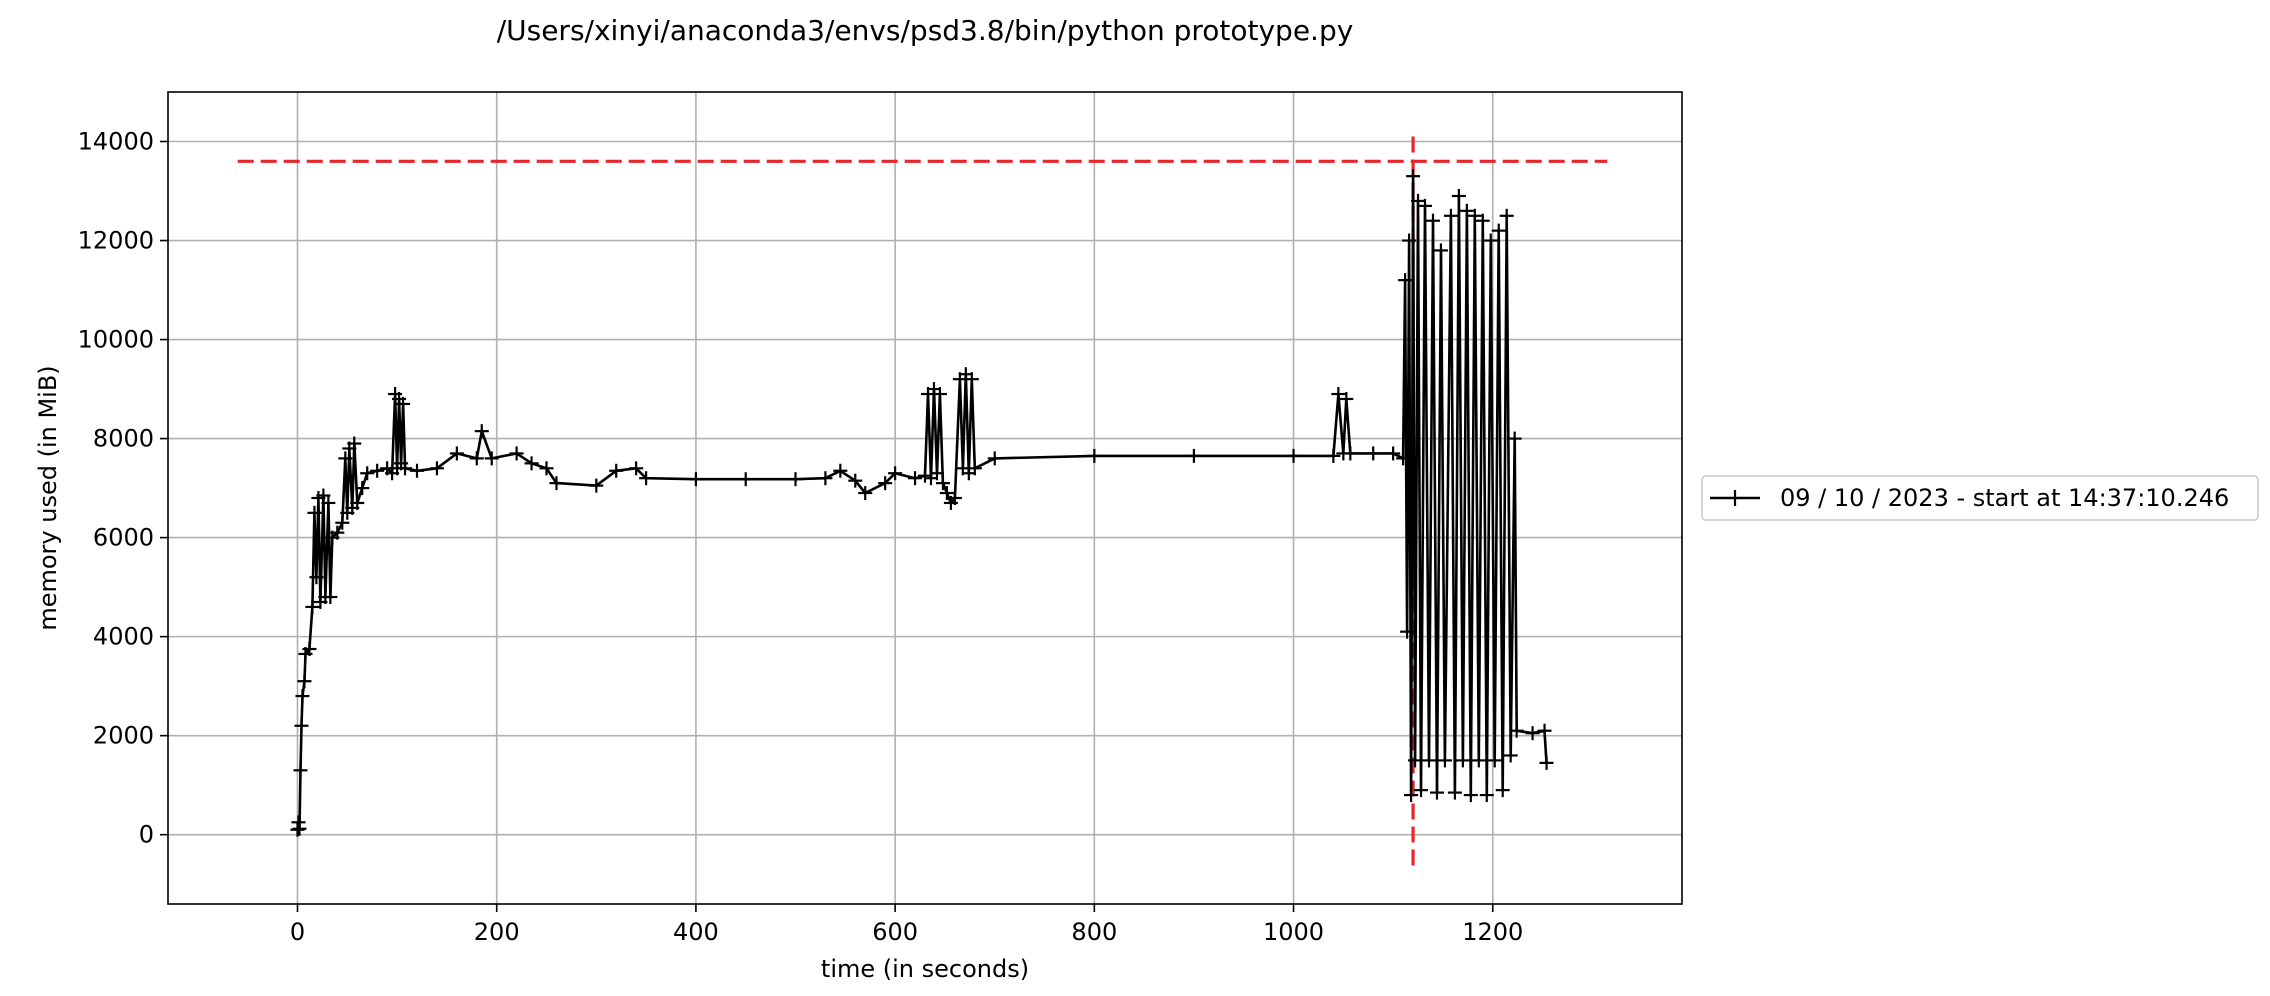  Describe the element at coordinates (146, 835) in the screenshot. I see `y-tick-label-0: 0` at that location.